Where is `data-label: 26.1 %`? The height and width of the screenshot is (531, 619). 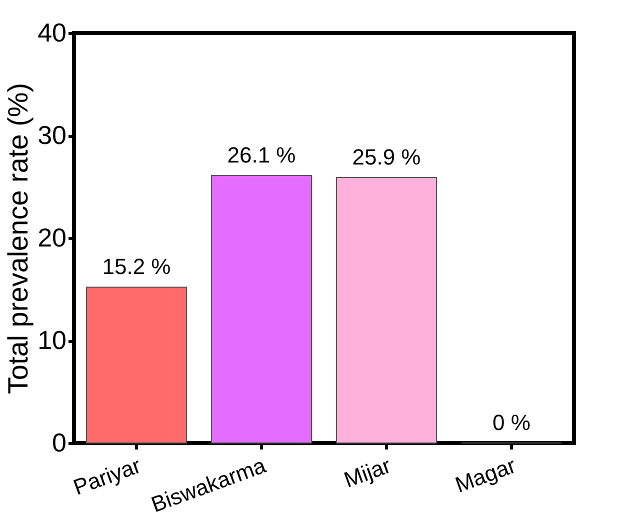 data-label: 26.1 % is located at coordinates (261, 155).